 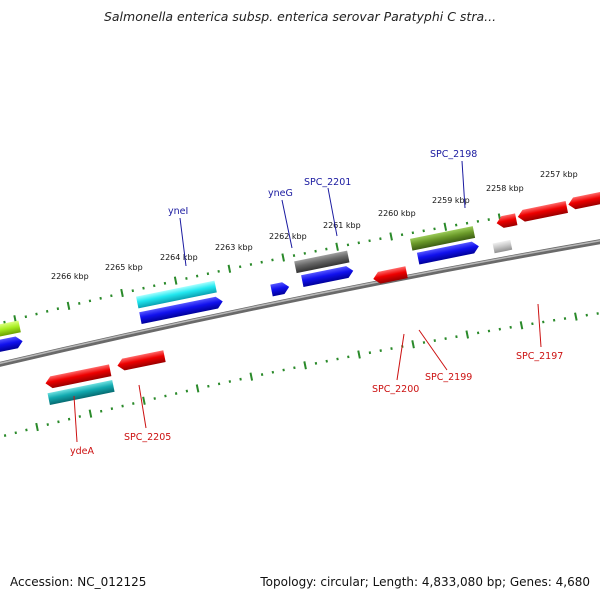 What do you see at coordinates (288, 236) in the screenshot?
I see `tick-label: 2262 kbp` at bounding box center [288, 236].